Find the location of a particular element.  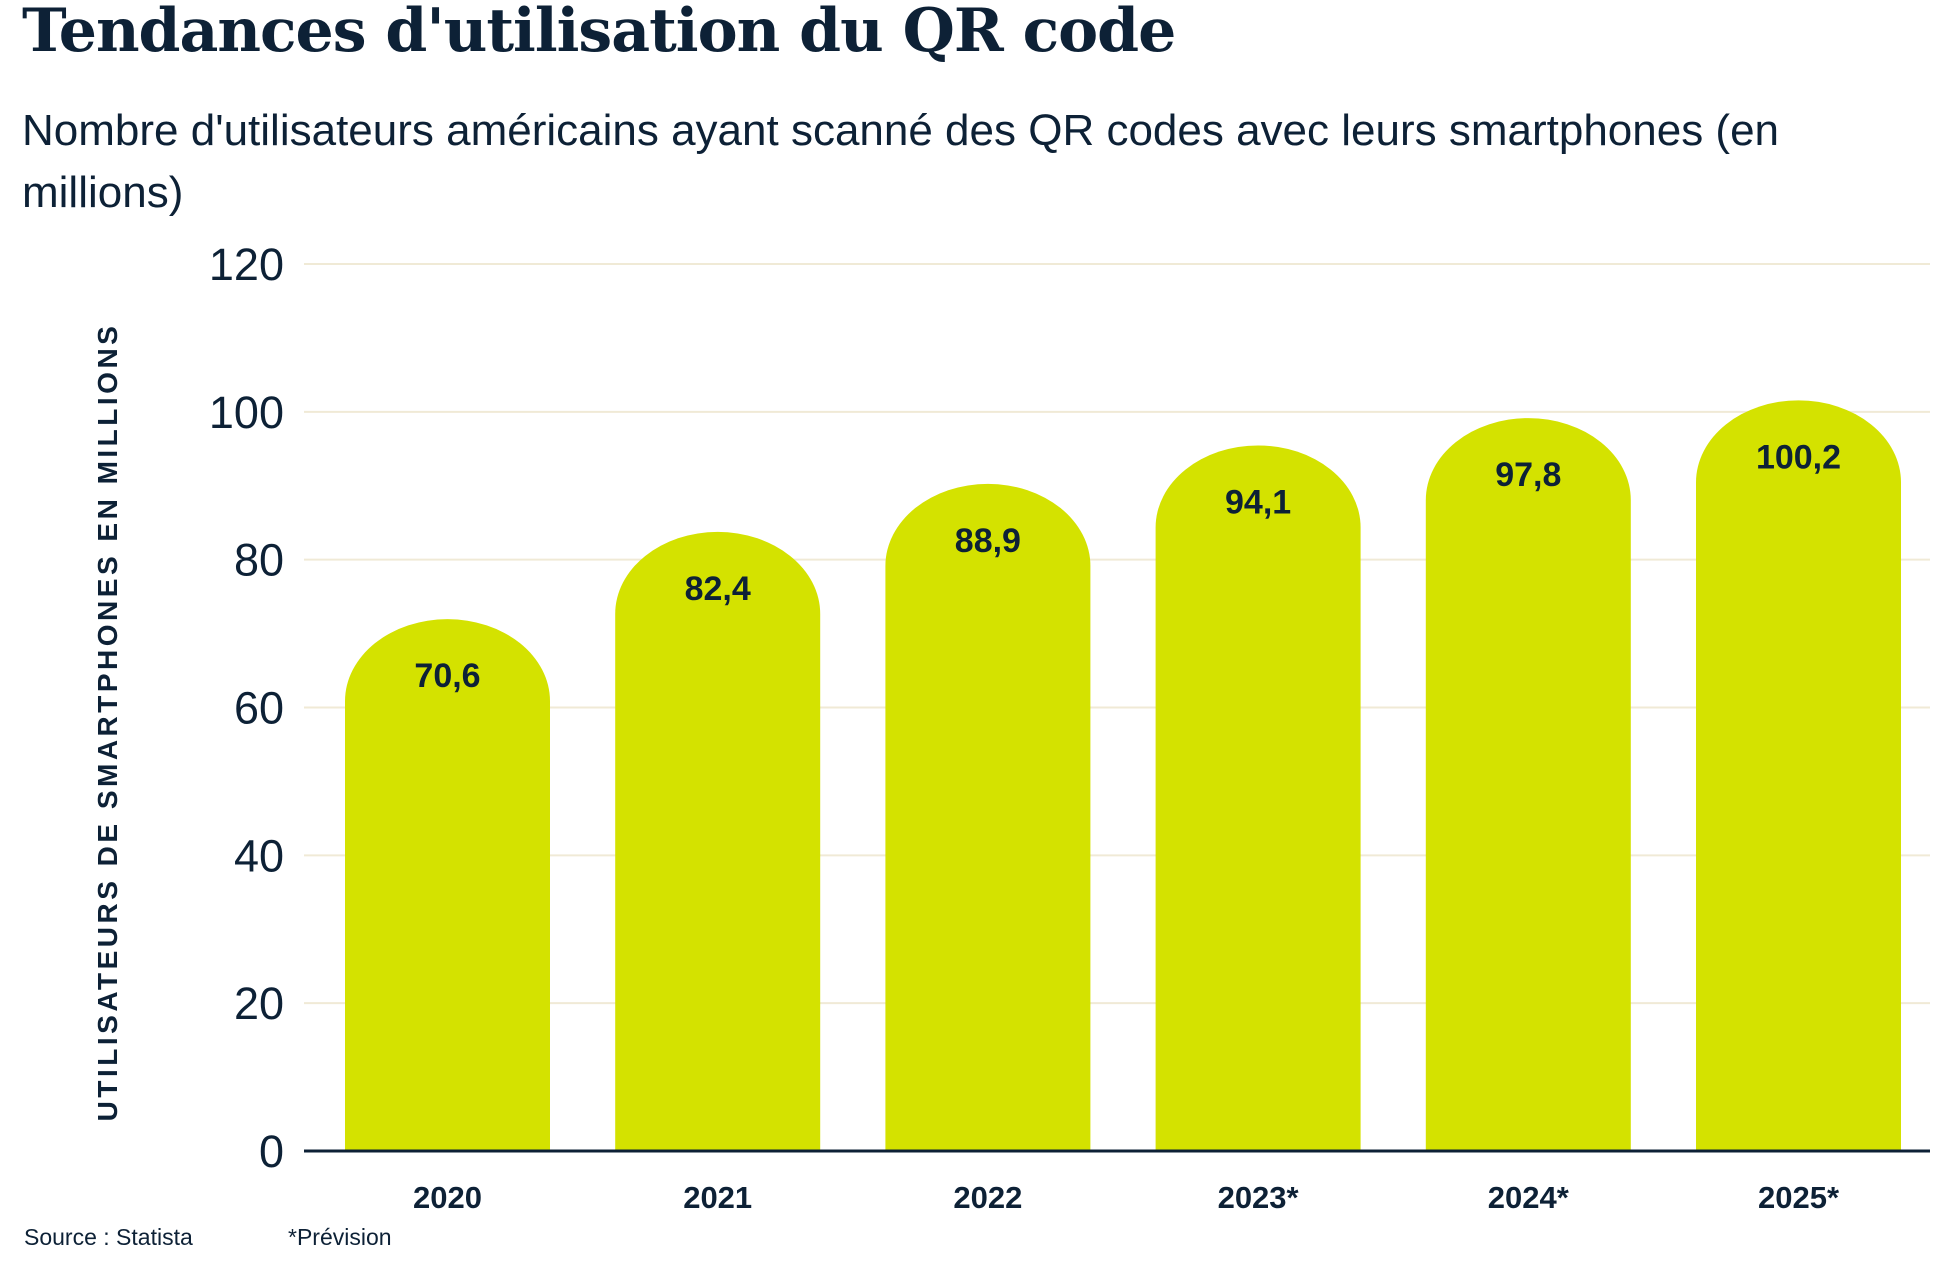

data-label: 88,9 is located at coordinates (988, 541).